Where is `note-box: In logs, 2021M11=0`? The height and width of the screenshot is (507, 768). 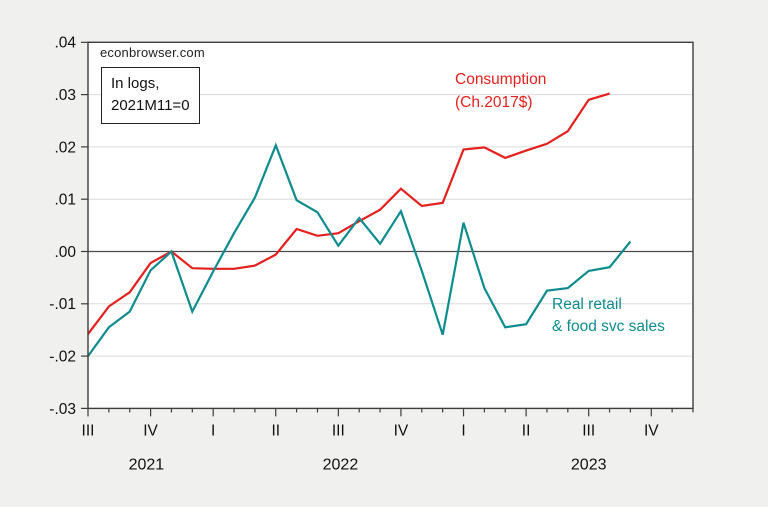
note-box: In logs, 2021M11=0 is located at coordinates (150, 95).